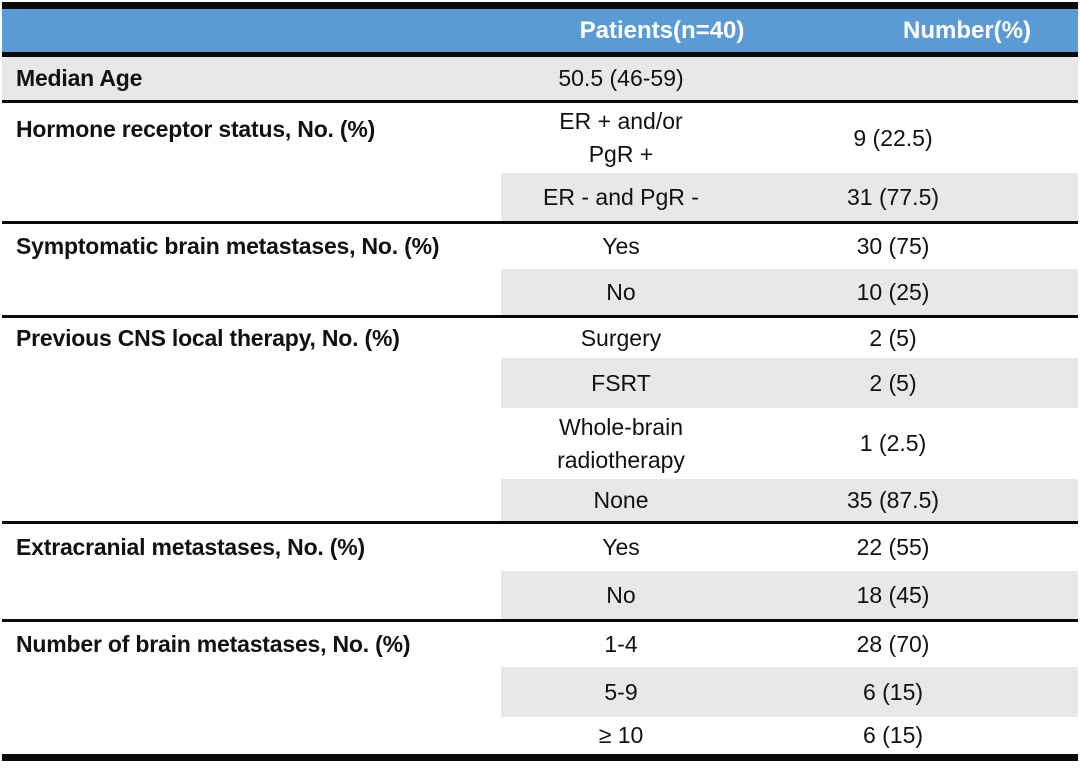 This screenshot has height=781, width=1080. What do you see at coordinates (251, 644) in the screenshot?
I see `row-group-label: Number of brain metastases, No. (%)` at bounding box center [251, 644].